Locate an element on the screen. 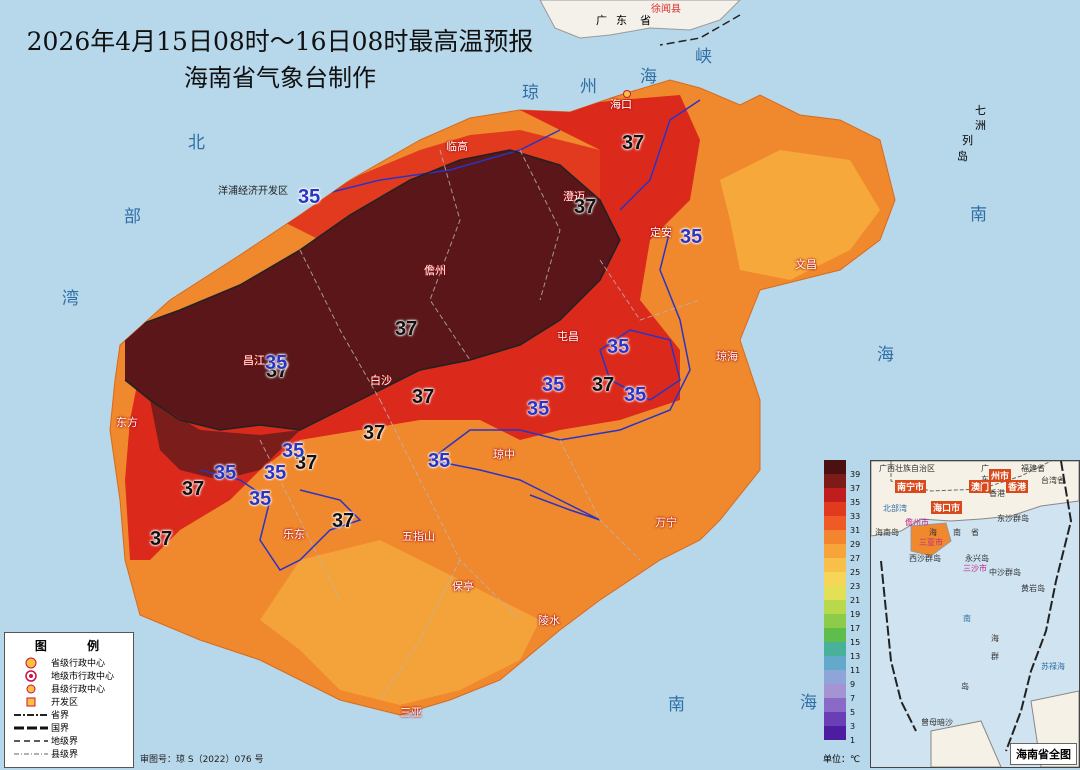 The image size is (1080, 770). city-line-icon is located at coordinates (31, 741).